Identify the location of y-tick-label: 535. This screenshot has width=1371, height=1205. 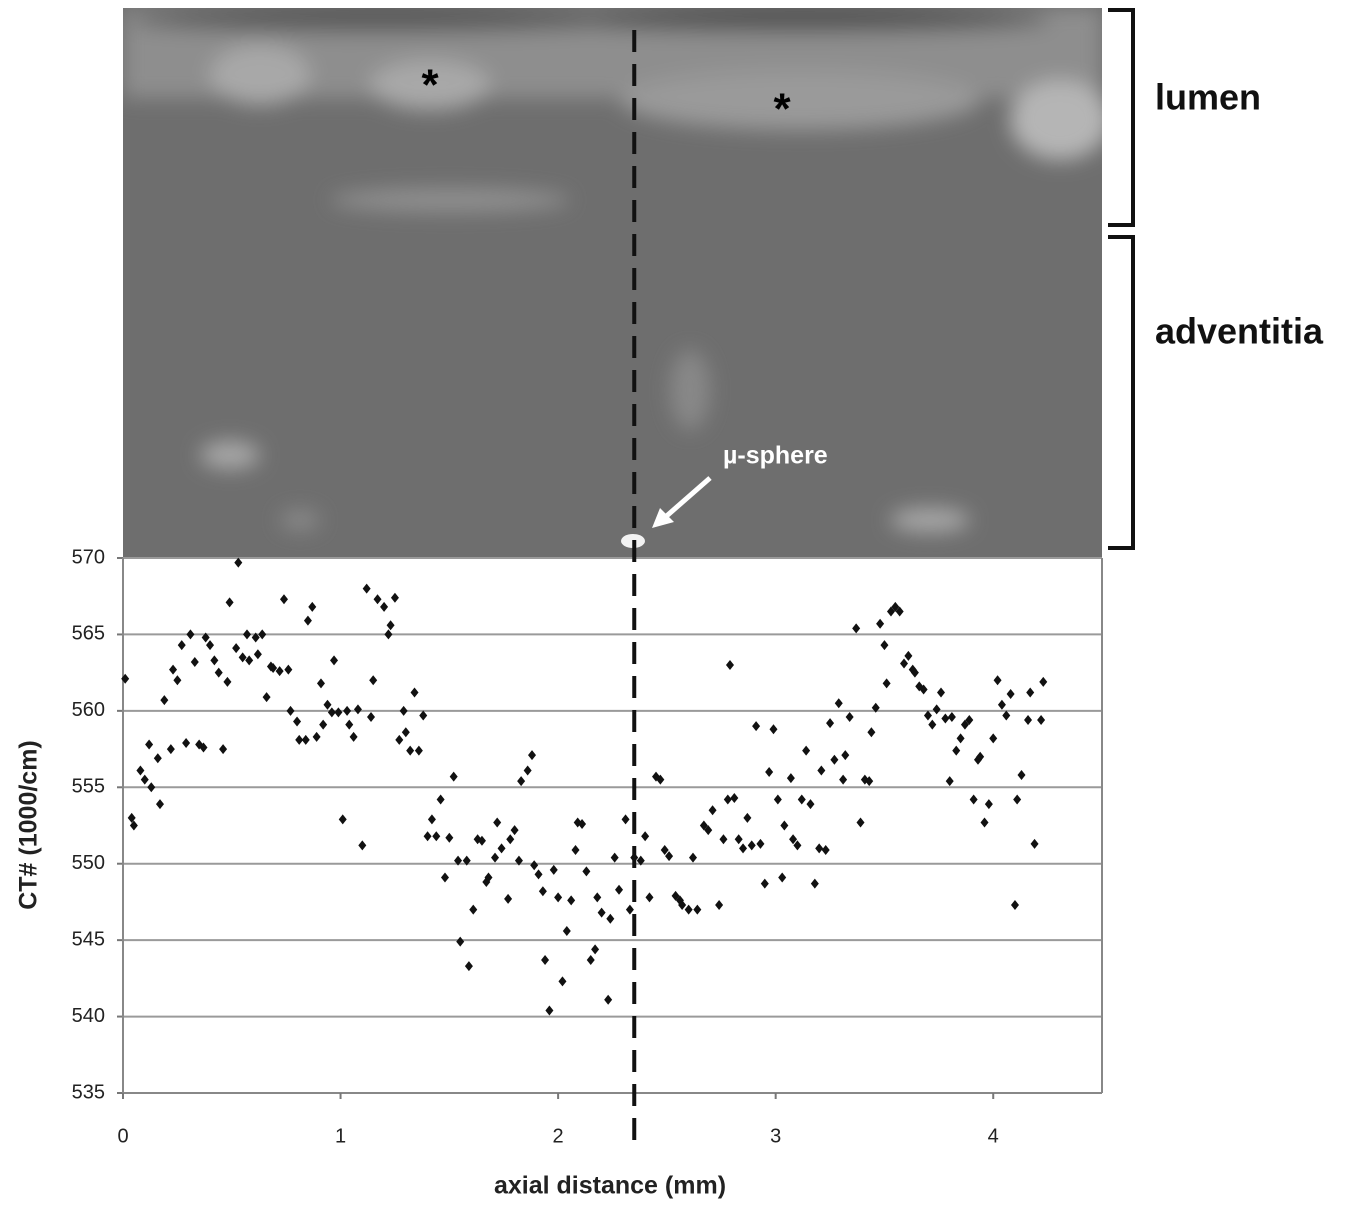
(88, 1092).